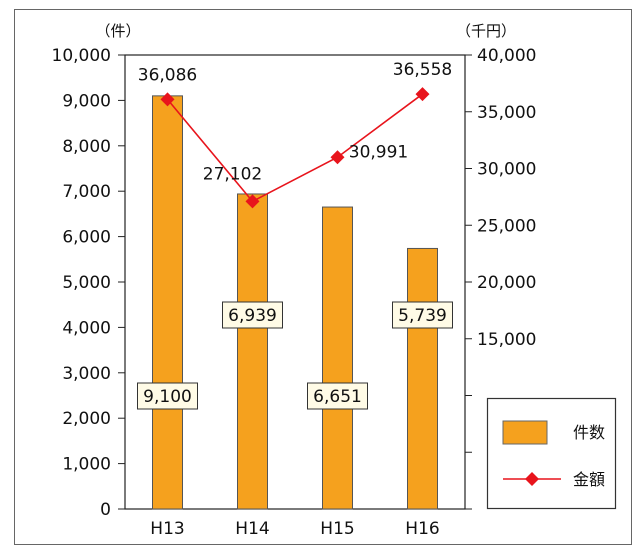  Describe the element at coordinates (294, 529) in the screenshot. I see `x-axis: H13 H14 H15 H16` at that location.